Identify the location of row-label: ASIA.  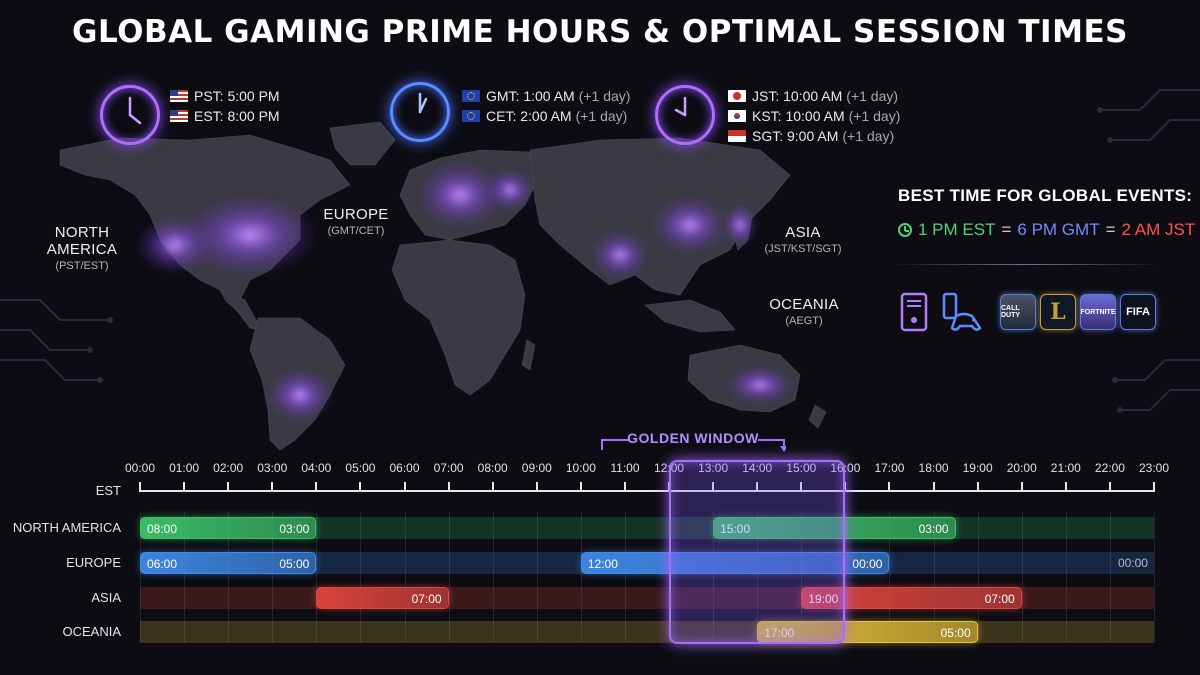
(106, 597).